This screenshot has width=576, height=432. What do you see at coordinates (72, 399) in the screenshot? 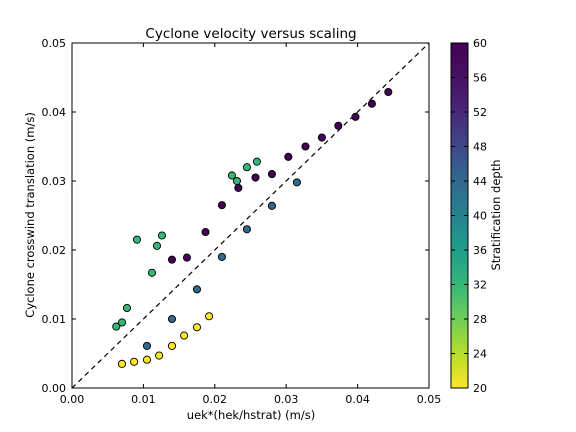
I see `x-tick-label: 0.00` at bounding box center [72, 399].